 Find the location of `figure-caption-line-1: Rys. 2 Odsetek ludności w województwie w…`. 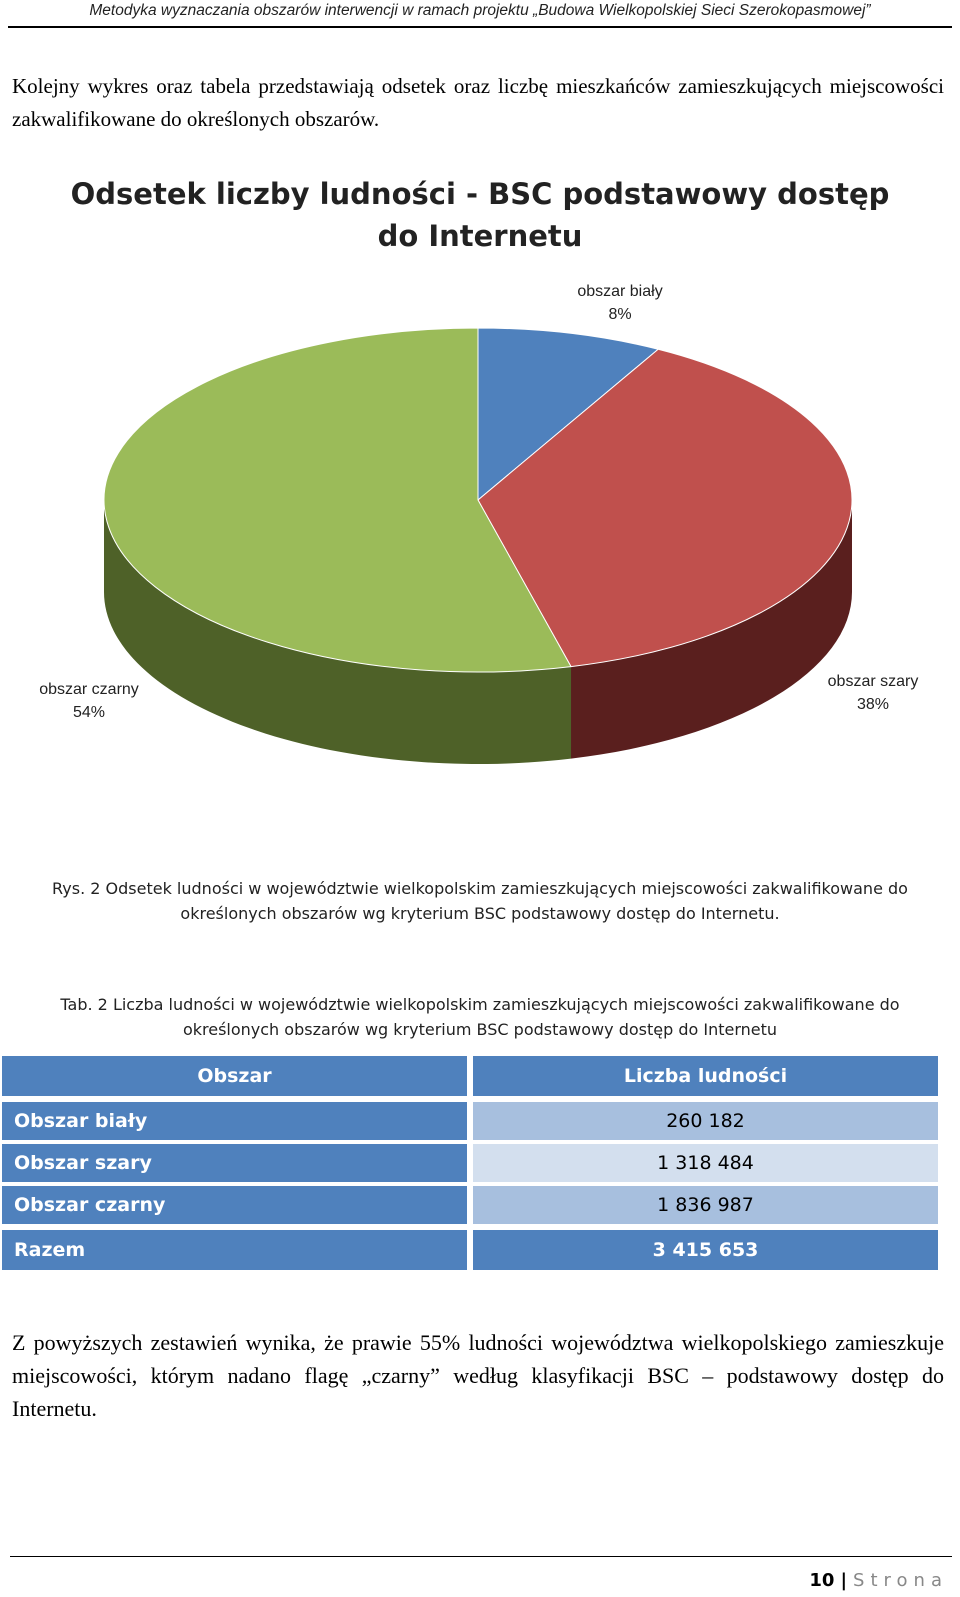

figure-caption-line-1: Rys. 2 Odsetek ludności w województwie w… is located at coordinates (480, 888).